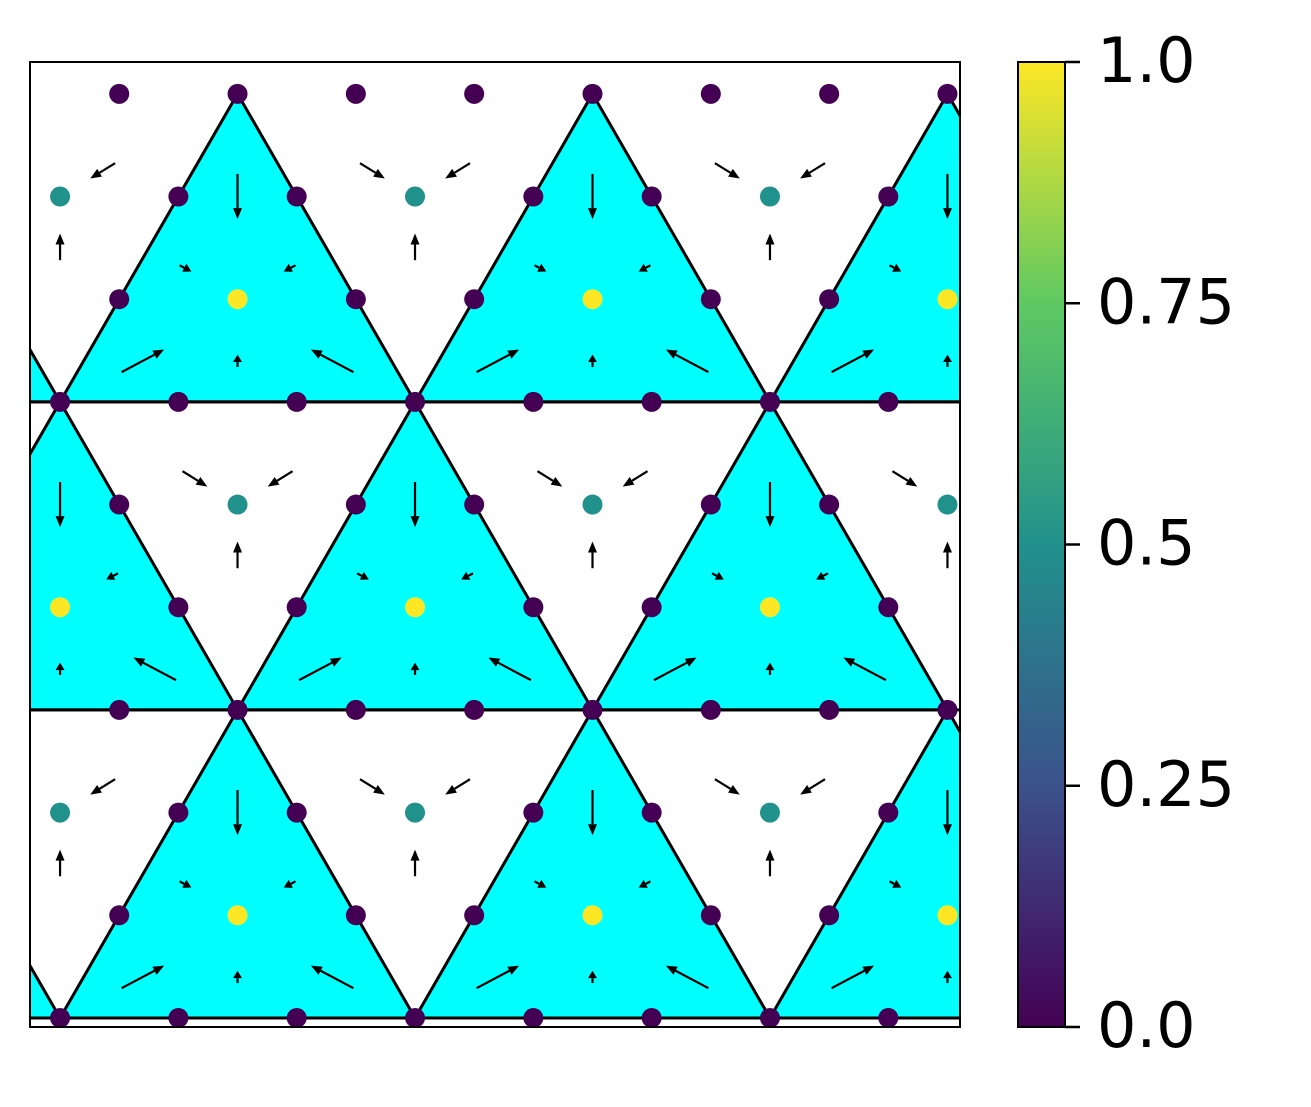  I want to click on colorbar-tick-label: 0.5, so click(1146, 543).